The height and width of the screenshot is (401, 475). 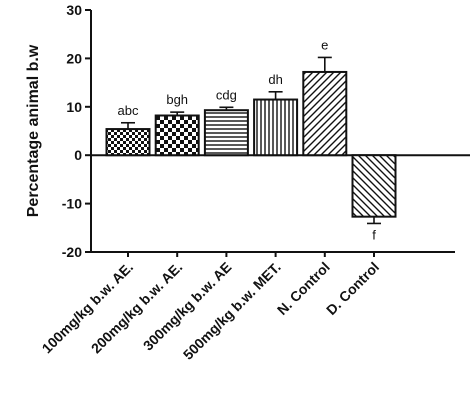 I want to click on y-tick-label: 20, so click(x=74, y=58).